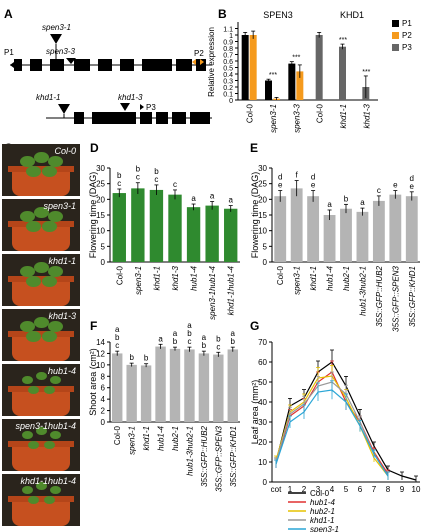 The image size is (432, 532). Describe the element at coordinates (262, 442) in the screenshot. I see `y-tick-label: 20` at that location.